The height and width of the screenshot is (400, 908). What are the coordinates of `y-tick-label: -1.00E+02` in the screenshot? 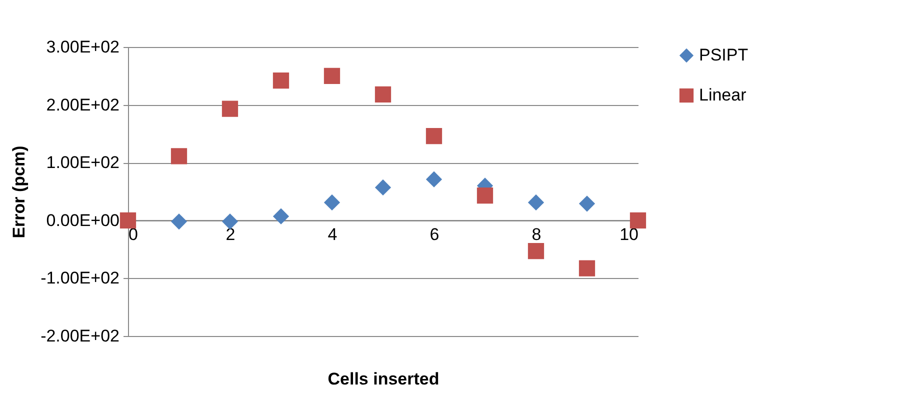 It's located at (80, 278).